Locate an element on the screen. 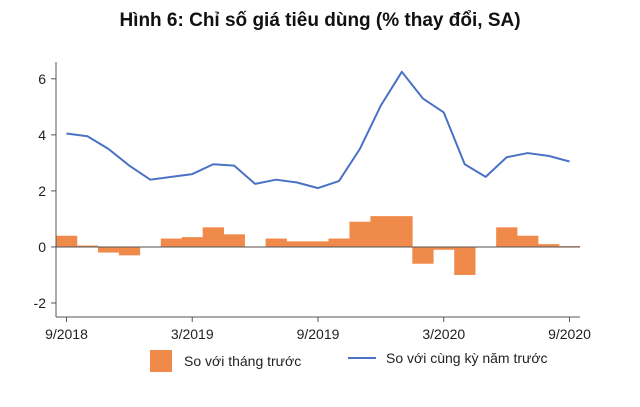  legend-item-bar: So với tháng trước is located at coordinates (225, 361).